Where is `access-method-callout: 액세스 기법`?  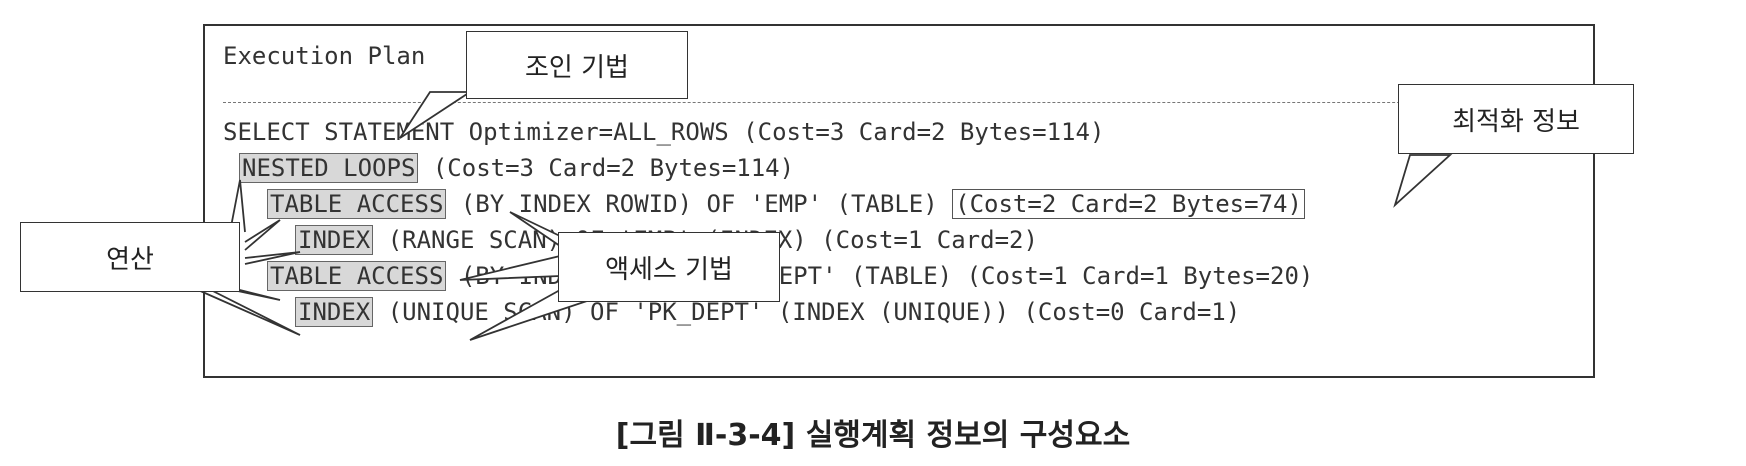 access-method-callout: 액세스 기법 is located at coordinates (669, 267).